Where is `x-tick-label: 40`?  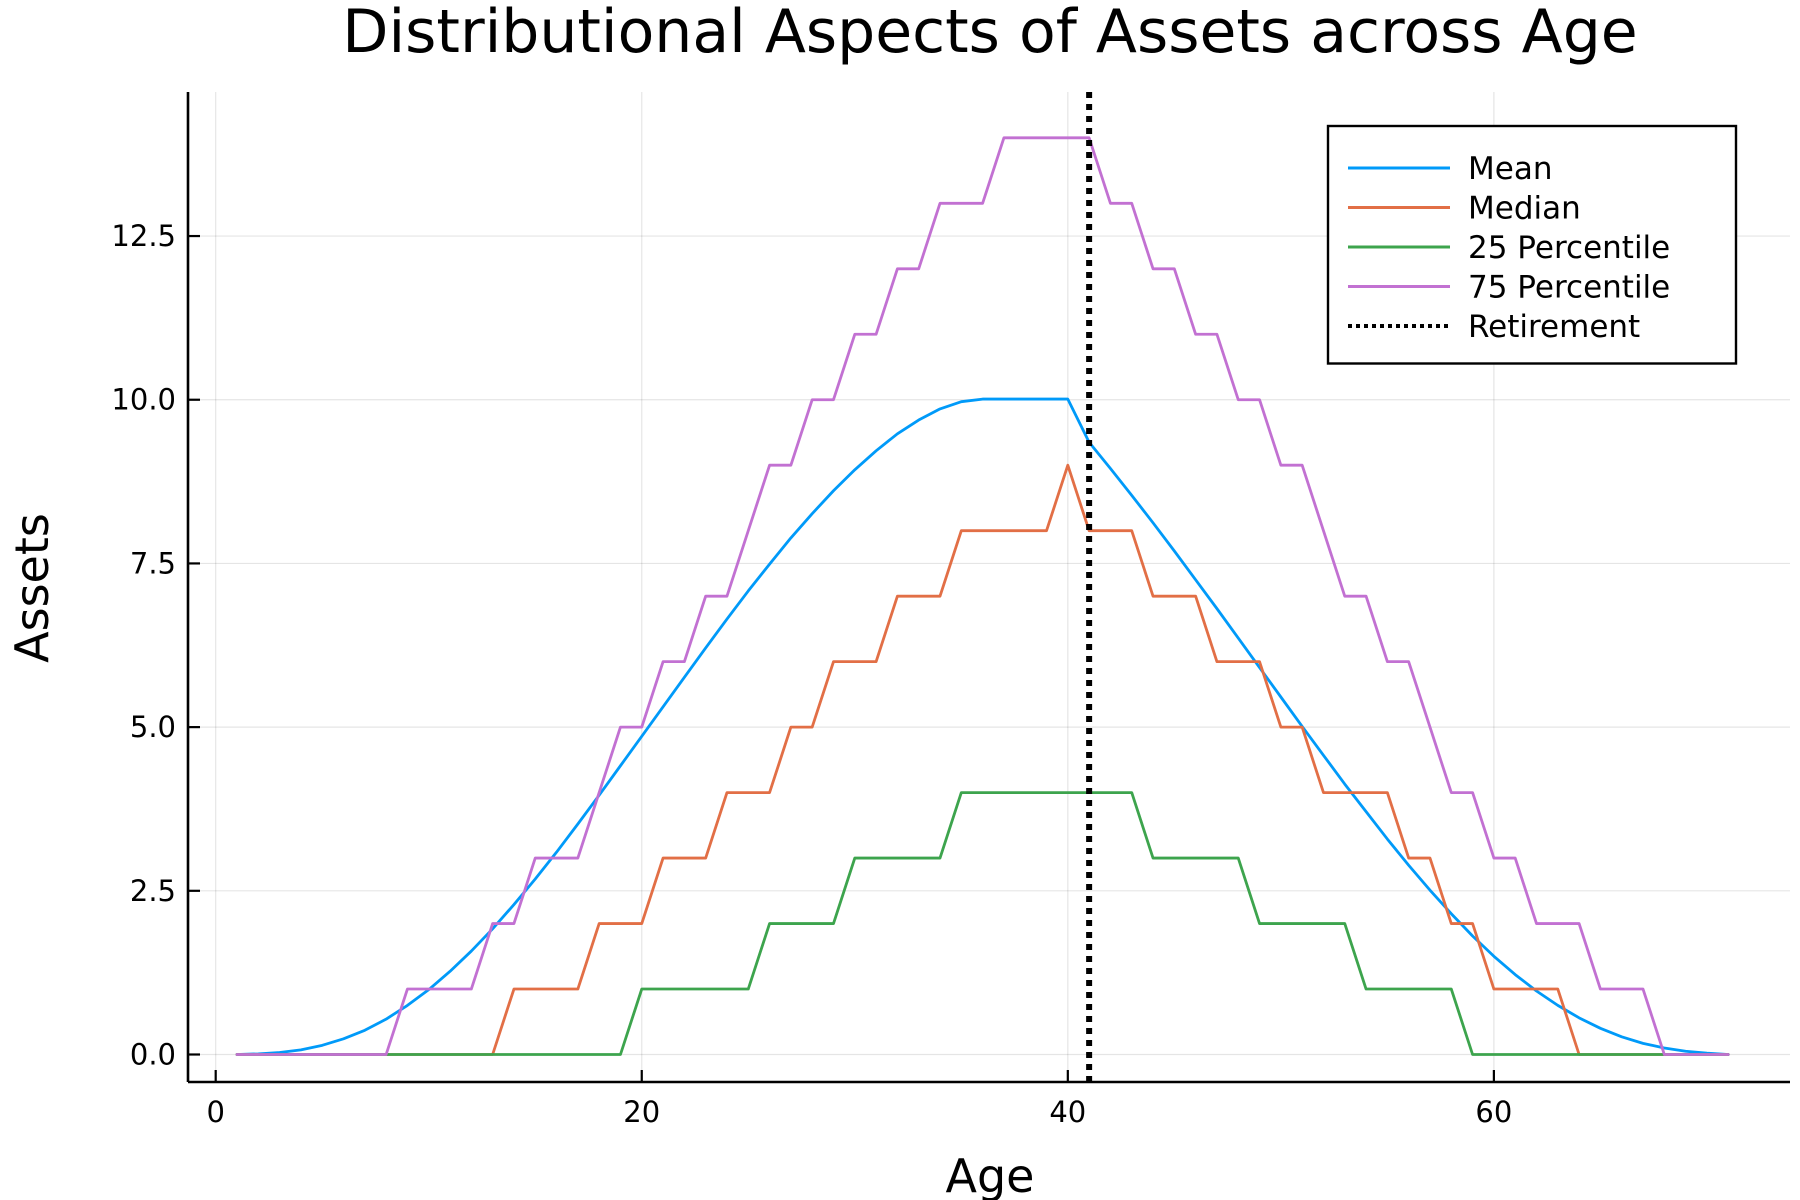
x-tick-label: 40 is located at coordinates (1067, 1112).